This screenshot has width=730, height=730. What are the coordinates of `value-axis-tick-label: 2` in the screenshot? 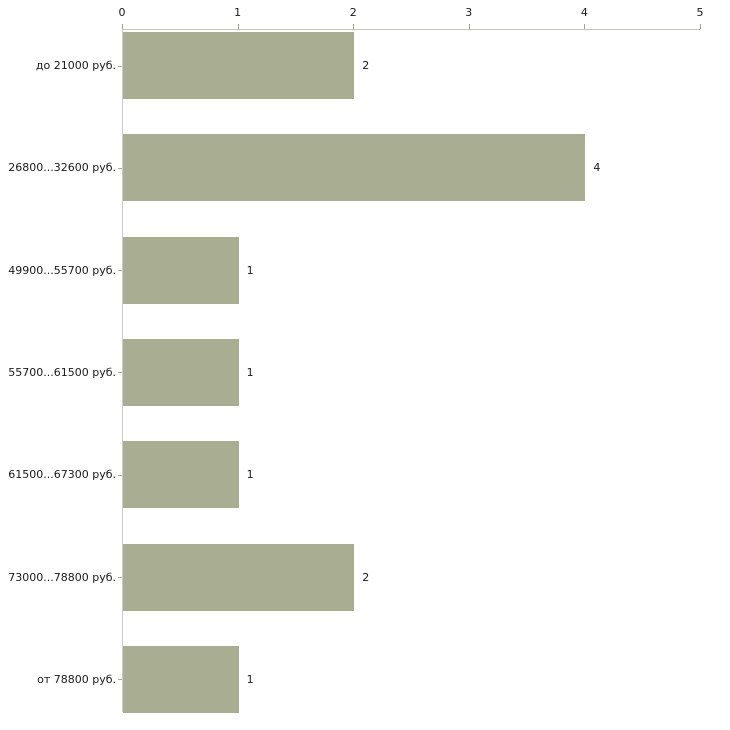 It's located at (353, 12).